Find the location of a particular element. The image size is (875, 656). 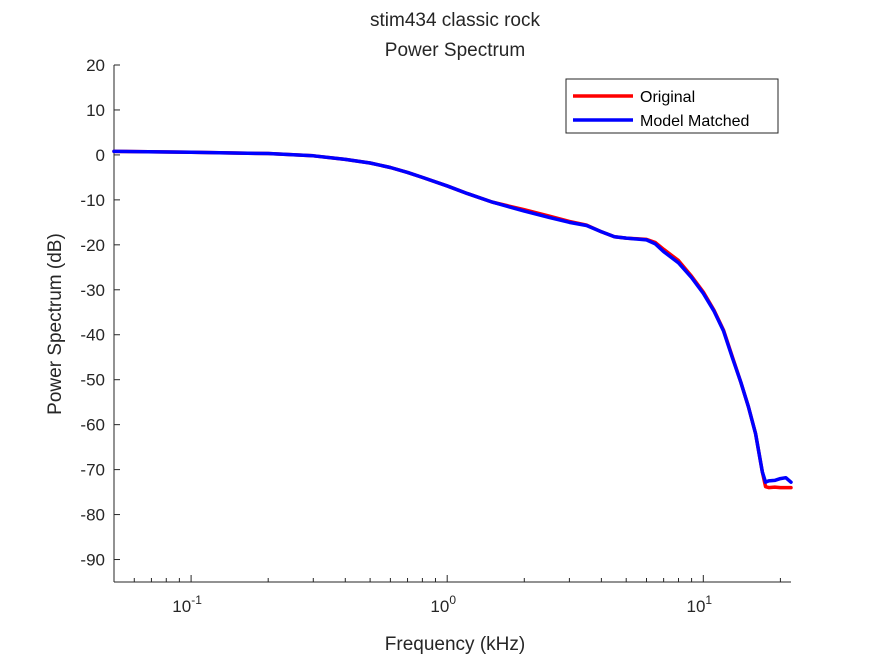

y-axis-label: Power Spectrum (dB) is located at coordinates (55, 324).